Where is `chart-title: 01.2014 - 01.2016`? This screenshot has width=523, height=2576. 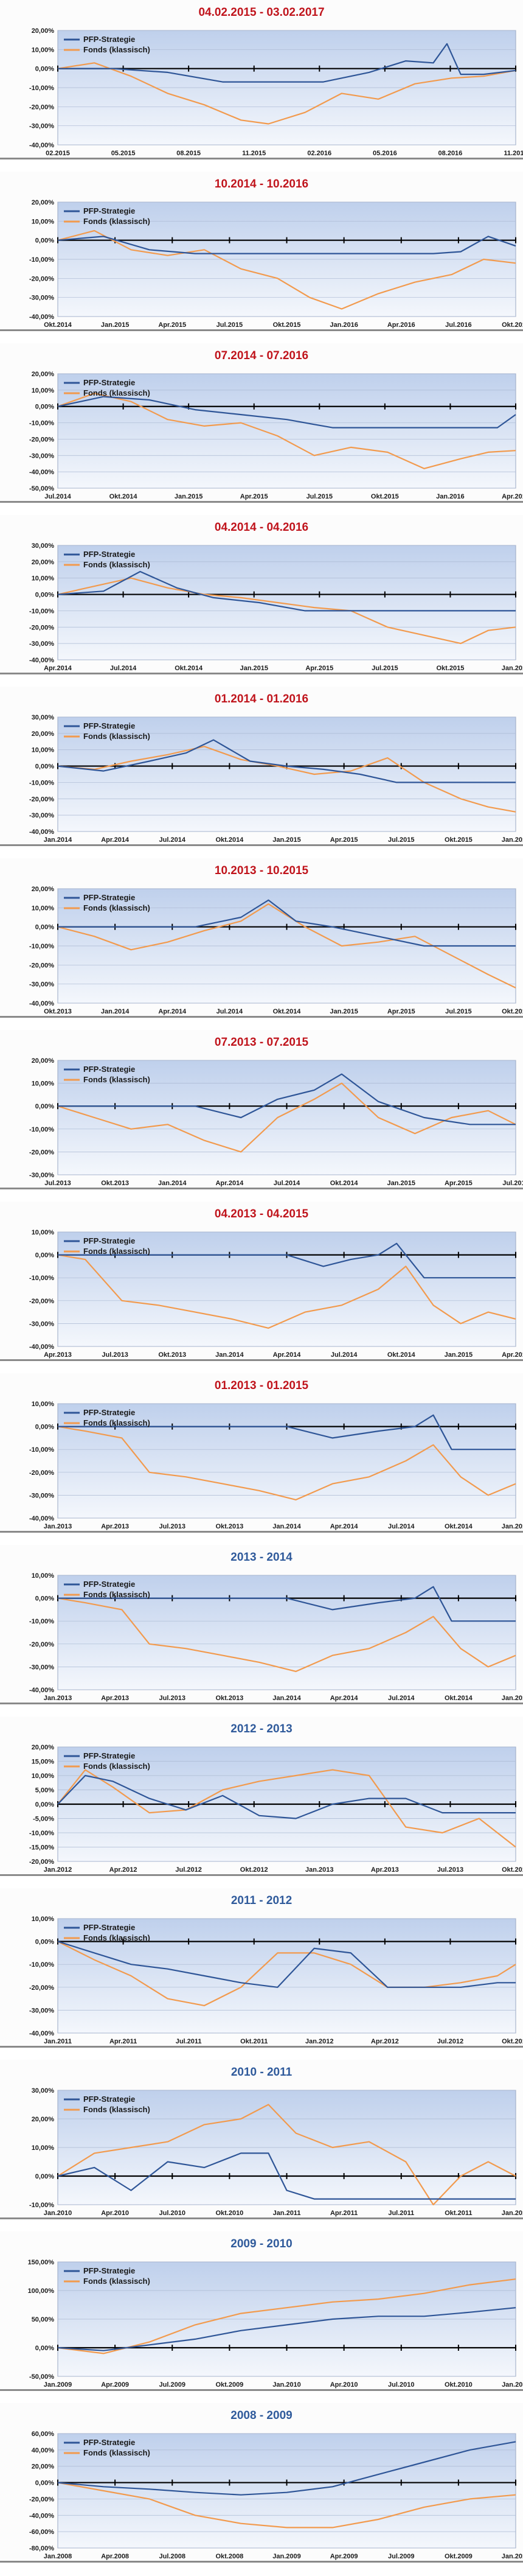 chart-title: 01.2014 - 01.2016 is located at coordinates (261, 699).